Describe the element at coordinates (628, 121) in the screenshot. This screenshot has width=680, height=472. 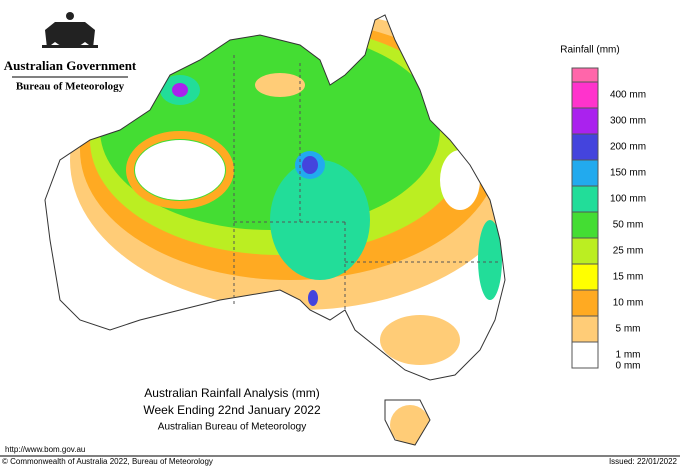
I see `legend-label: 300 mm` at that location.